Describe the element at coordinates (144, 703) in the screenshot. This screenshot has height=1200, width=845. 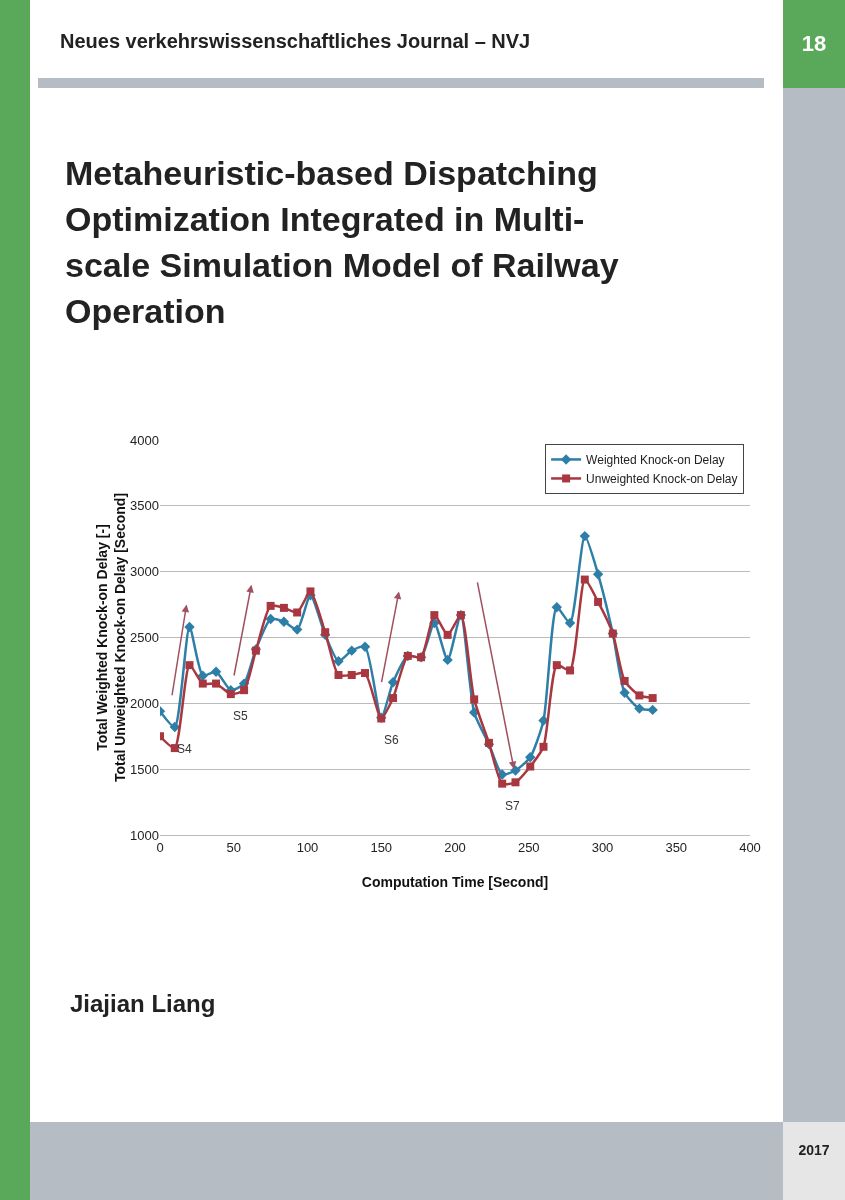
I see `y-tick-label: 2000` at that location.